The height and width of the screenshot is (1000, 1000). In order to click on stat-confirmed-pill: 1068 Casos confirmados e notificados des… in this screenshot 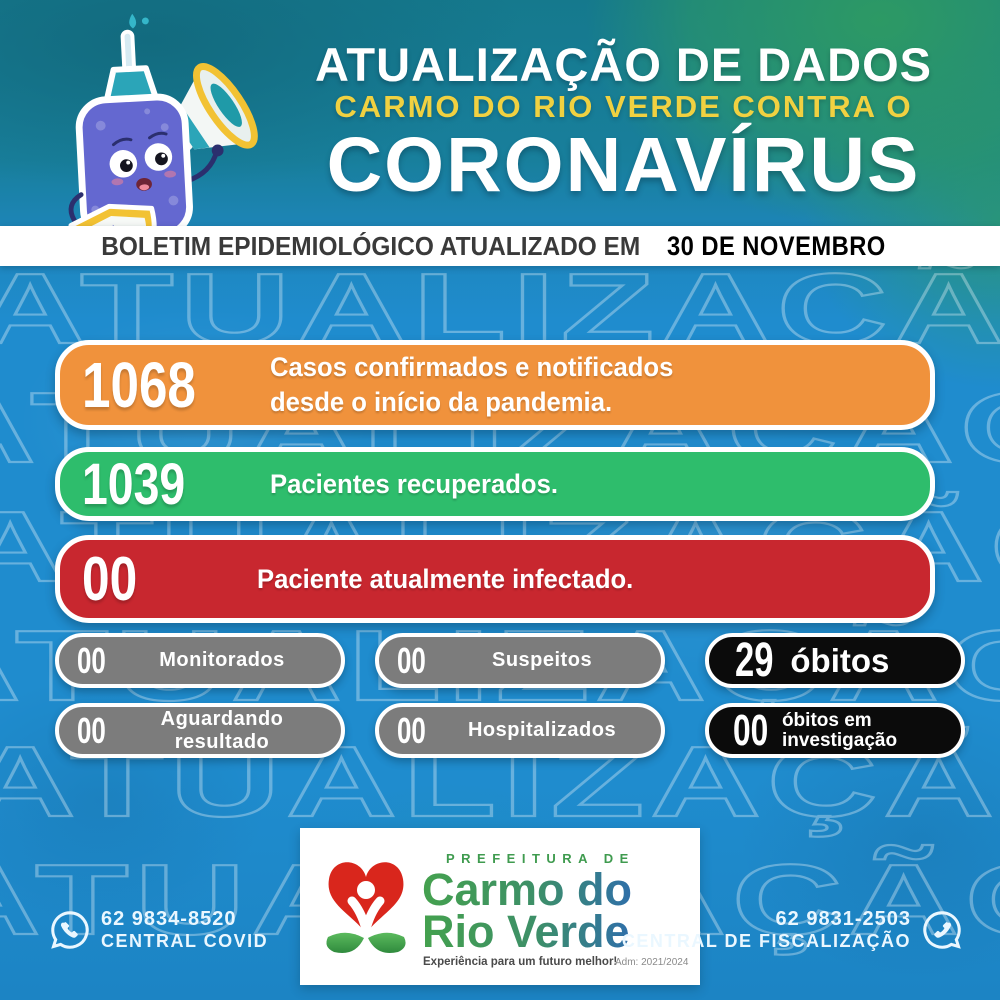, I will do `click(495, 385)`.